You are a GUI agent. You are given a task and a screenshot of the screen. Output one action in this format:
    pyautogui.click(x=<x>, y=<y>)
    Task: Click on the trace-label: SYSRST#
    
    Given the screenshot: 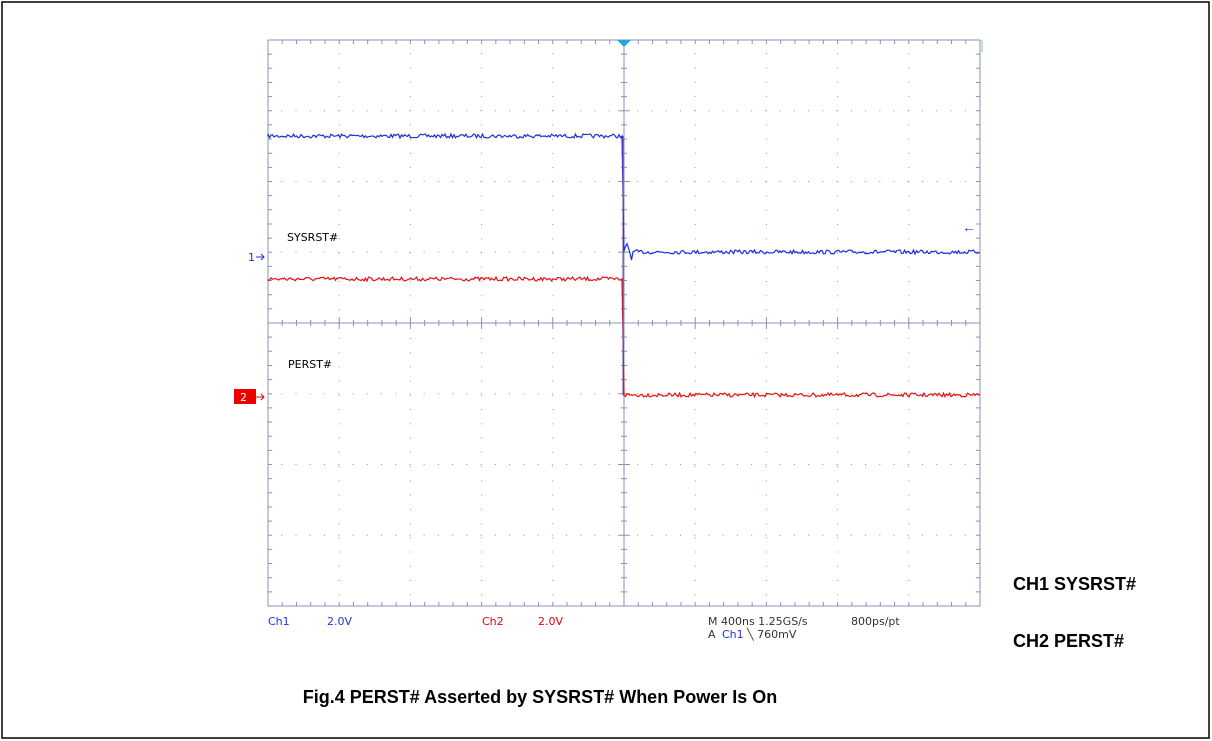 What is the action you would take?
    pyautogui.click(x=312, y=237)
    